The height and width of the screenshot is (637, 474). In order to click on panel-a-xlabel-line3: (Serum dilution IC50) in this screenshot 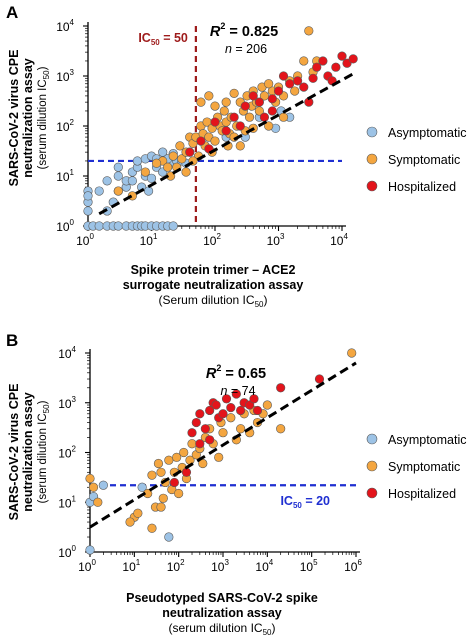, I will do `click(213, 301)`.